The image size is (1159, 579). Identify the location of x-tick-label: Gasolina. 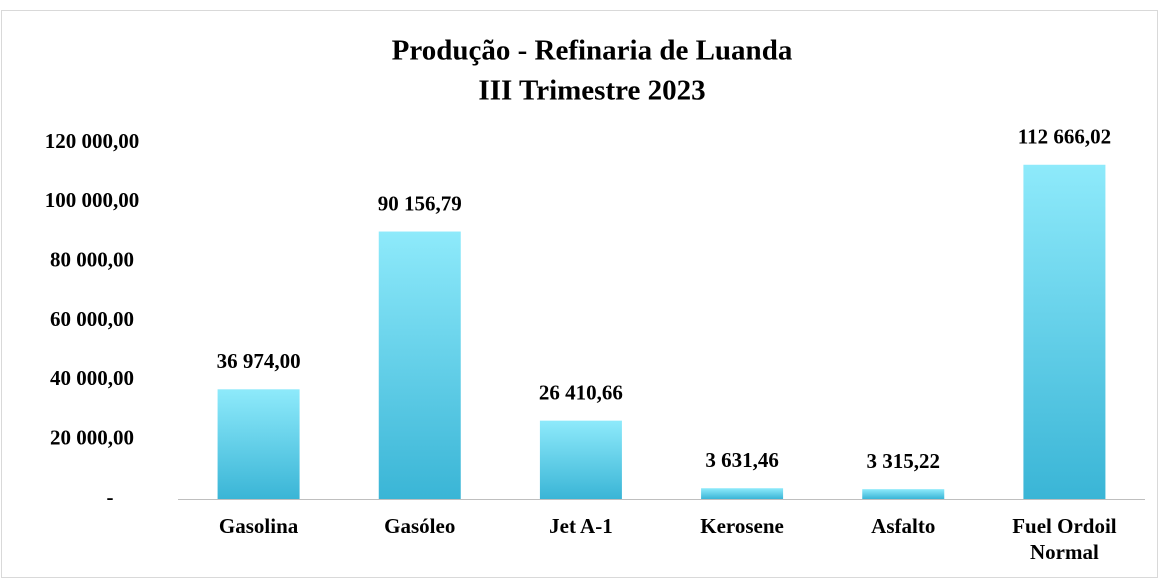
(259, 526).